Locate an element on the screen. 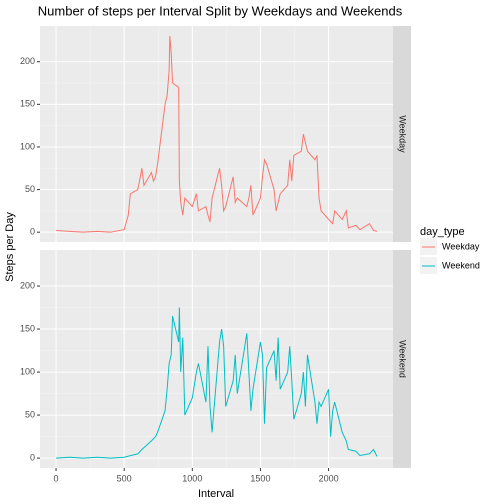  x-tick-label: 1500 is located at coordinates (260, 478).